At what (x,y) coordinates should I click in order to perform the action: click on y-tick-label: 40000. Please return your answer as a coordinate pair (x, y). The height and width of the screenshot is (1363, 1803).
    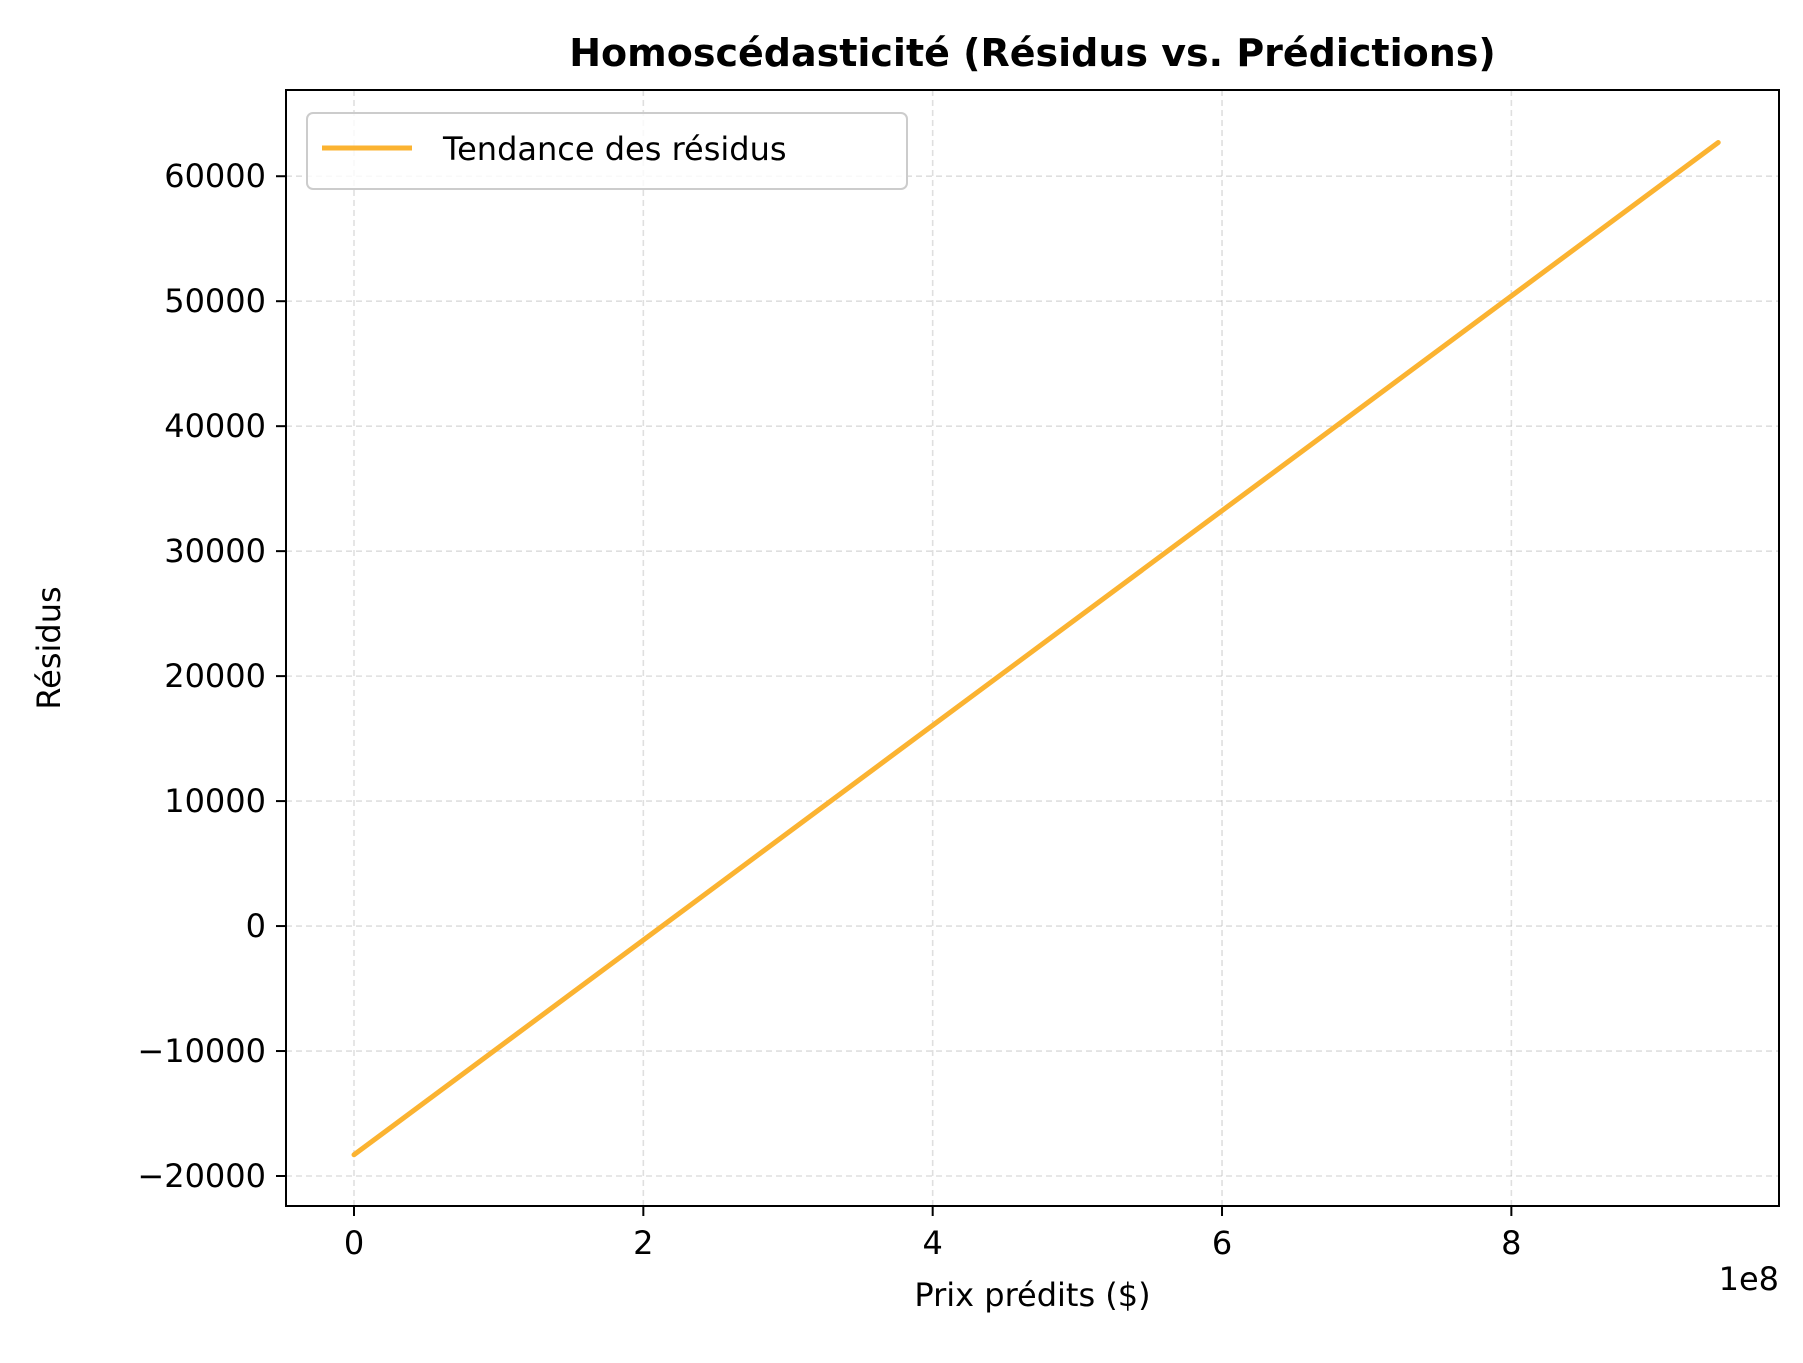
    Looking at the image, I should click on (215, 426).